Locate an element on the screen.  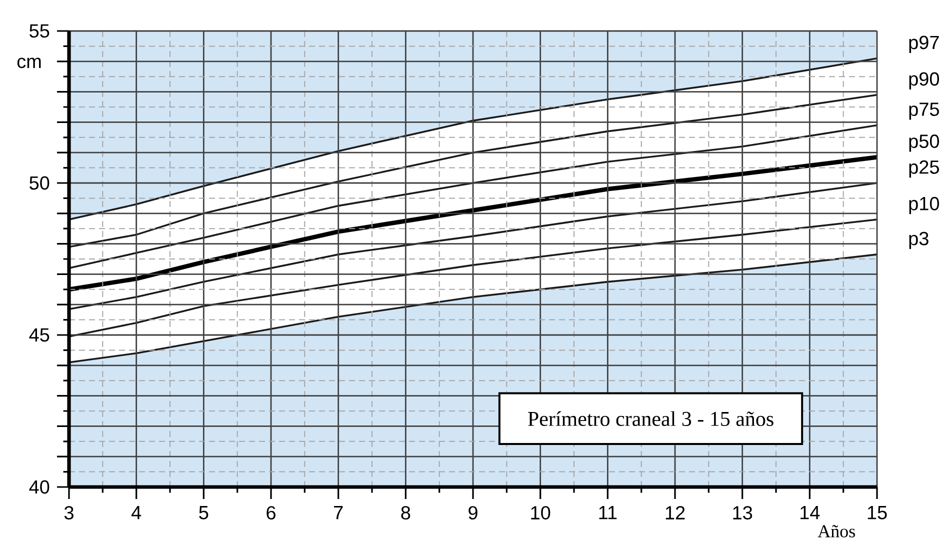
x-tick-label: 12 is located at coordinates (675, 513).